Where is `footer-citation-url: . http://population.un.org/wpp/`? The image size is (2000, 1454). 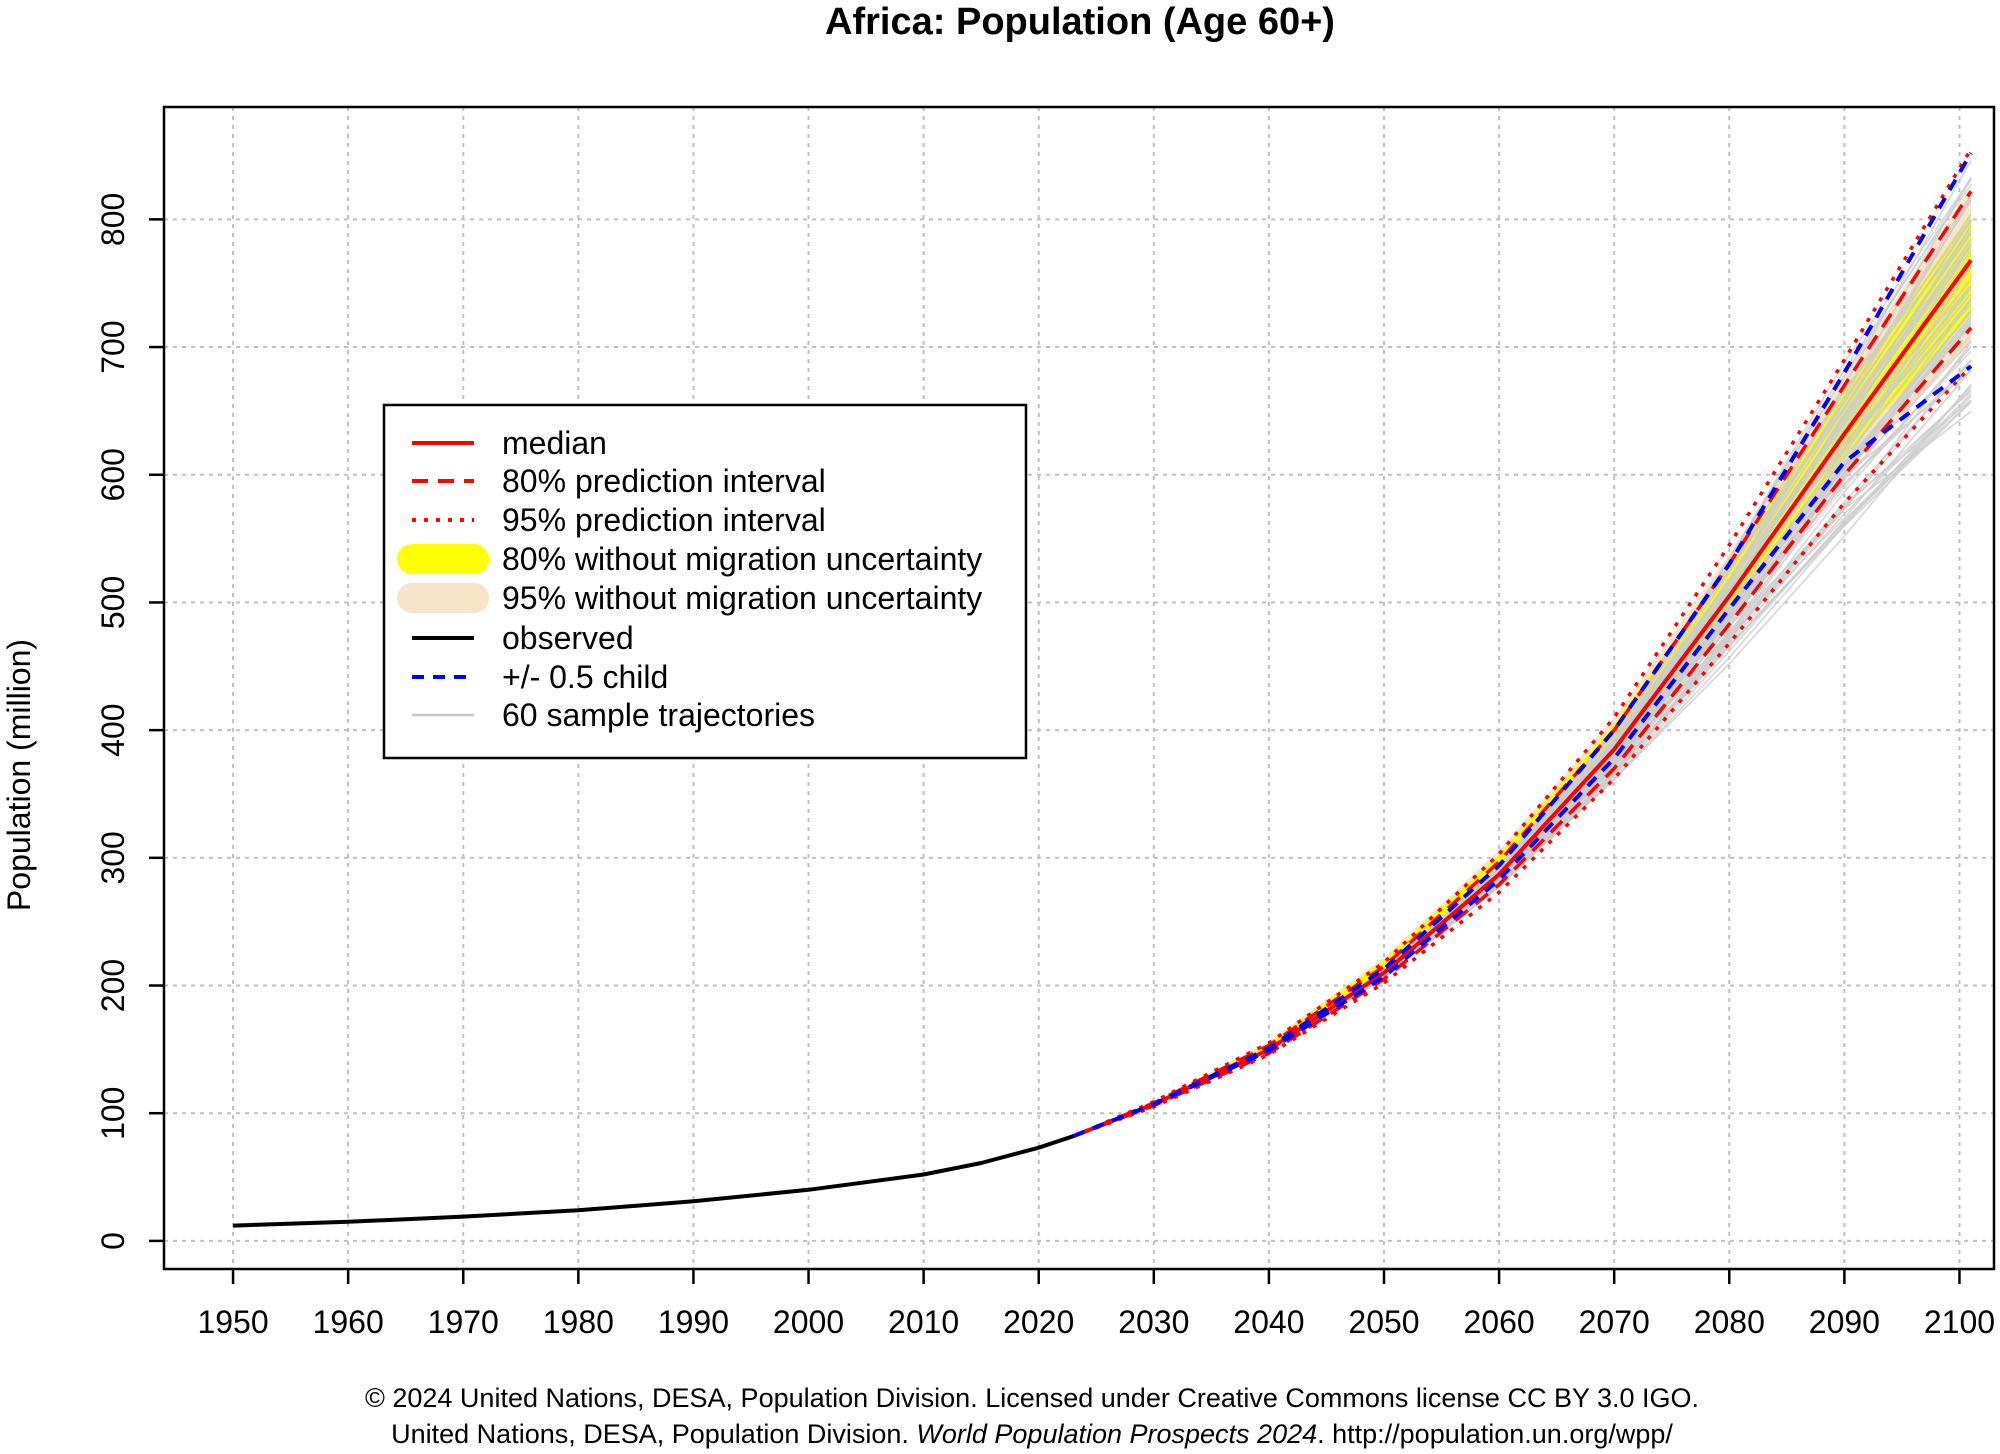 footer-citation-url: . http://population.un.org/wpp/ is located at coordinates (1495, 1434).